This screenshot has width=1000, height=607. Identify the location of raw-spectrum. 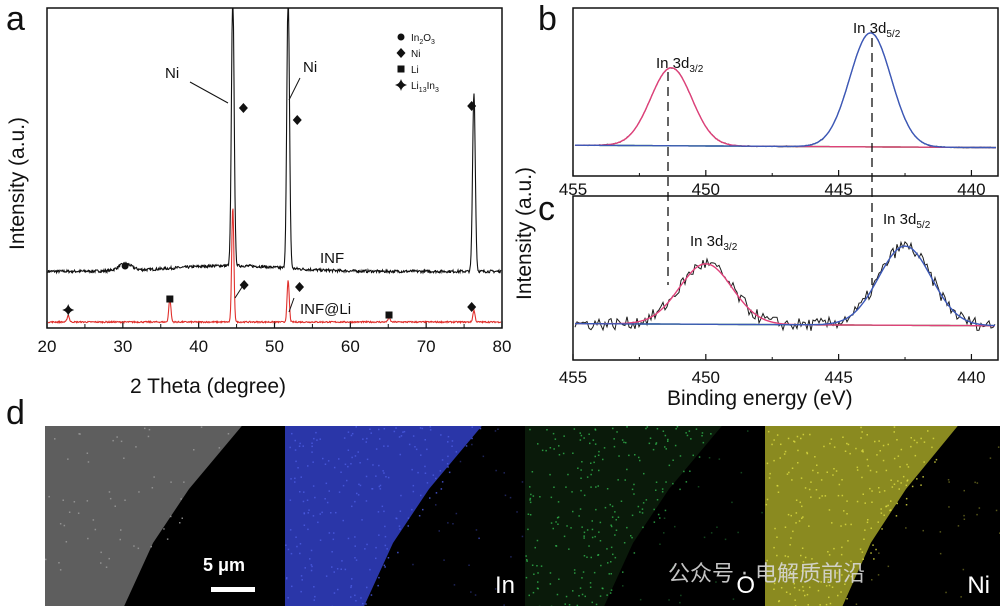
(785, 90).